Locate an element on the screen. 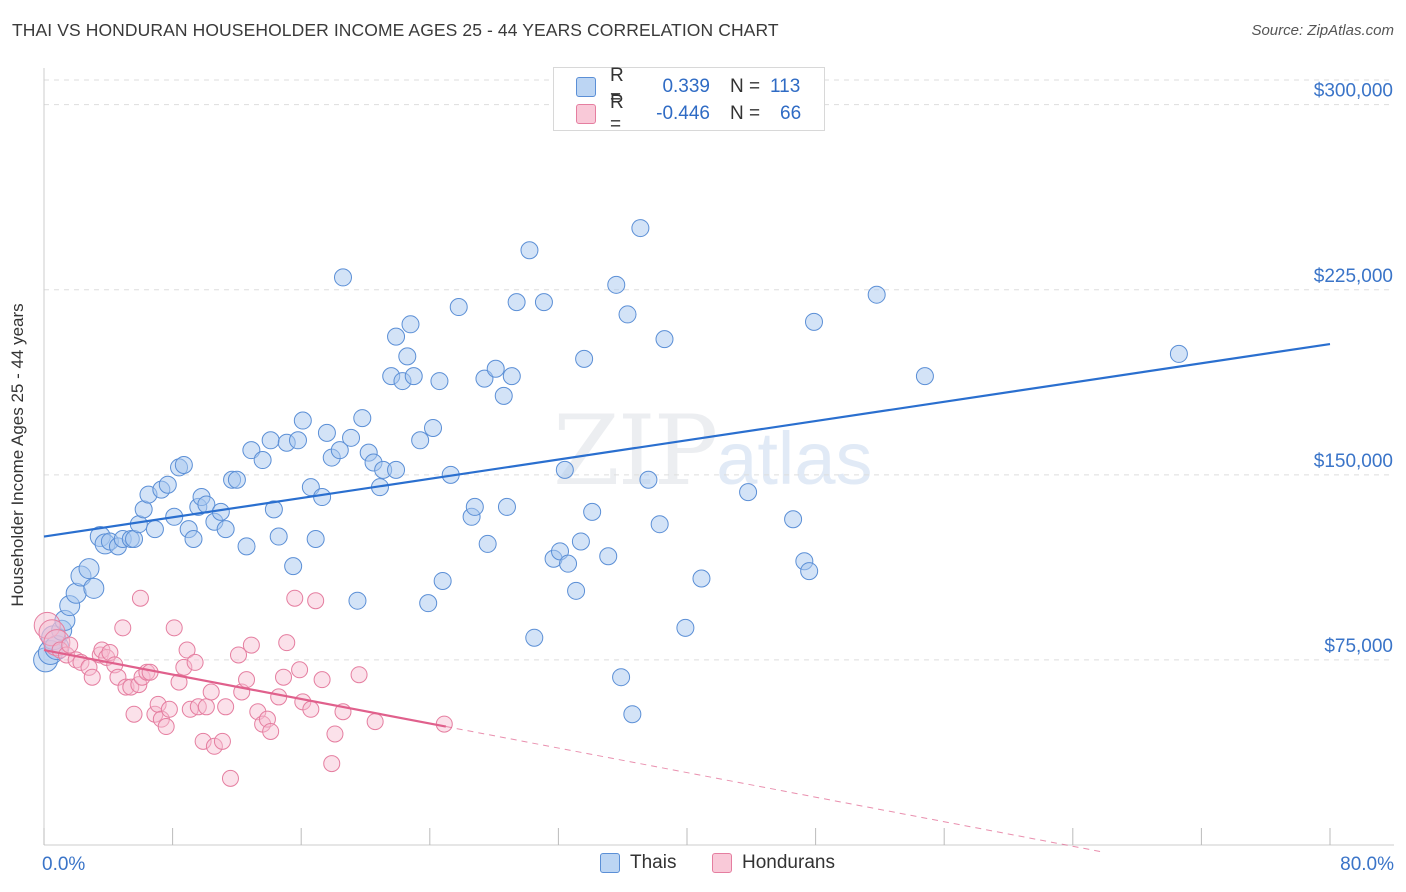 The width and height of the screenshot is (1406, 892). legend-item-hondurans: Hondurans is located at coordinates (773, 863).